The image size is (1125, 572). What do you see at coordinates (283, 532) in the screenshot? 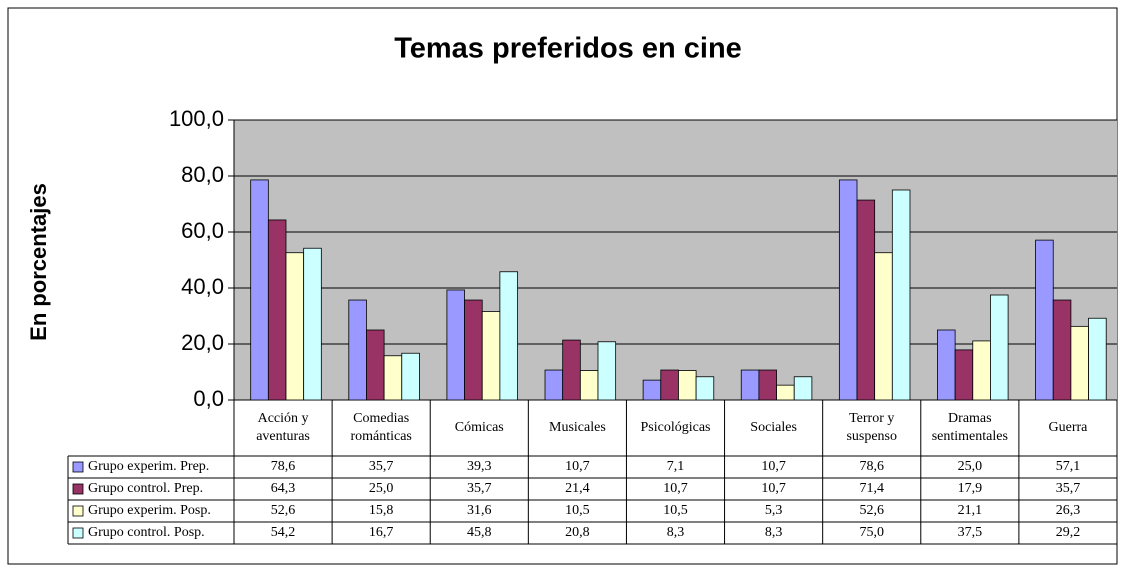
I see `table-value: 54,2` at bounding box center [283, 532].